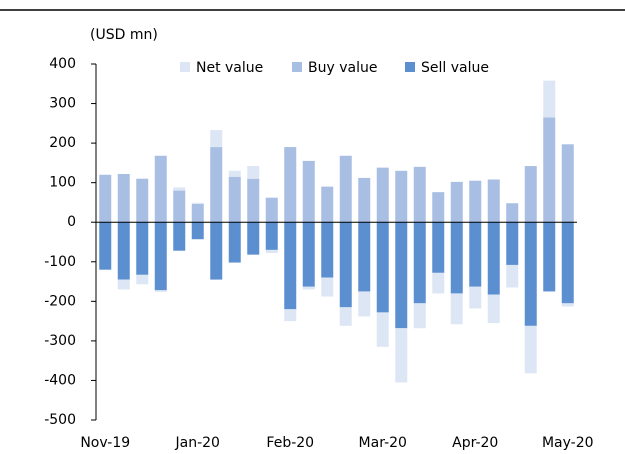  I want to click on y-tick-label: 300, so click(62, 104).